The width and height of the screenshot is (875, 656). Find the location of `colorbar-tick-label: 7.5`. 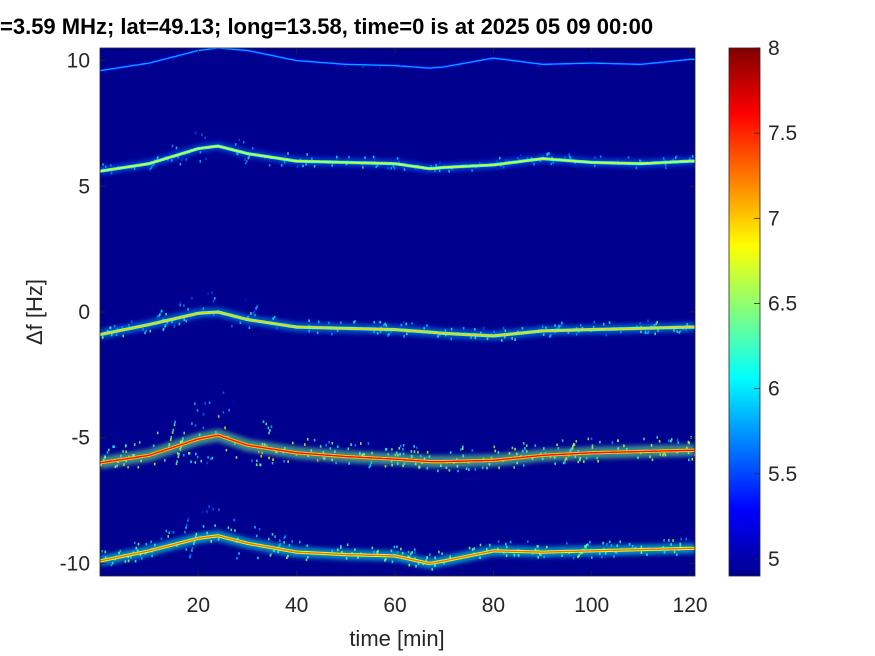

colorbar-tick-label: 7.5 is located at coordinates (782, 133).